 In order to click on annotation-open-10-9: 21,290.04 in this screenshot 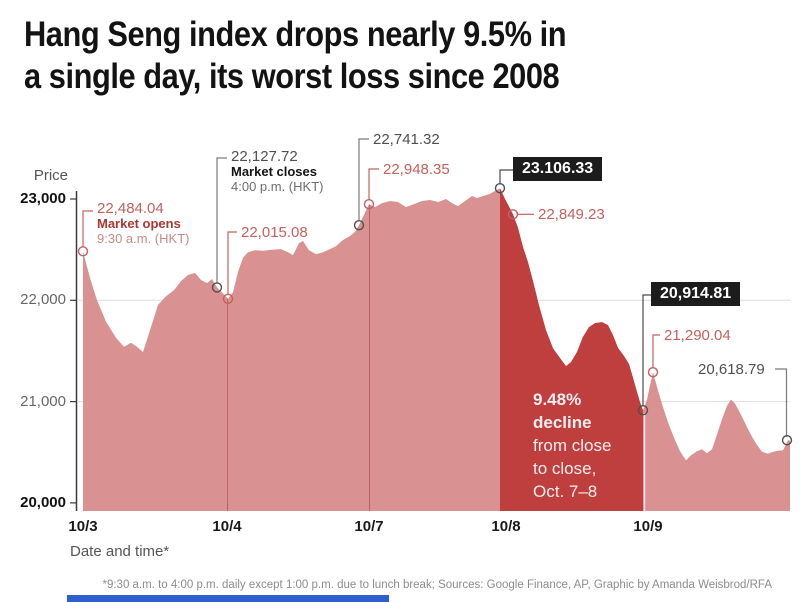, I will do `click(697, 335)`.